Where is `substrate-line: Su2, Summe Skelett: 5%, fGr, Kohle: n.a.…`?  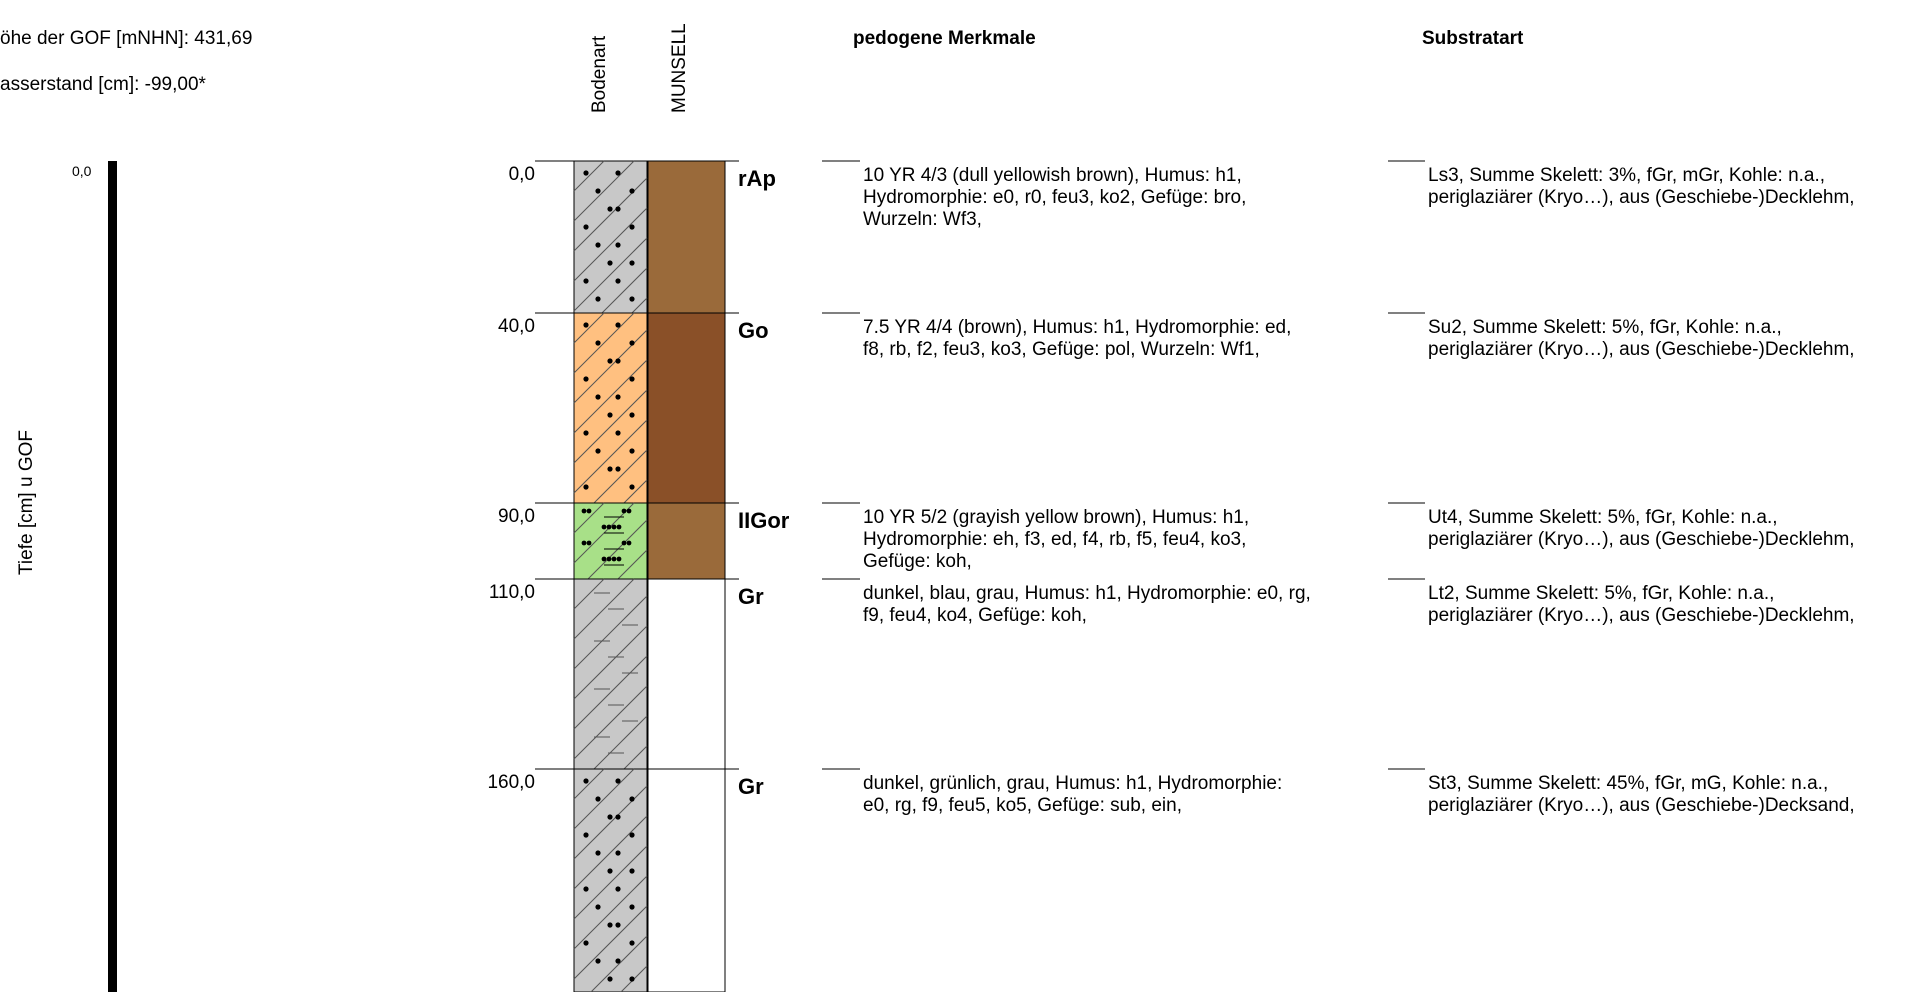
substrate-line: Su2, Summe Skelett: 5%, fGr, Kohle: n.a.… is located at coordinates (1605, 327).